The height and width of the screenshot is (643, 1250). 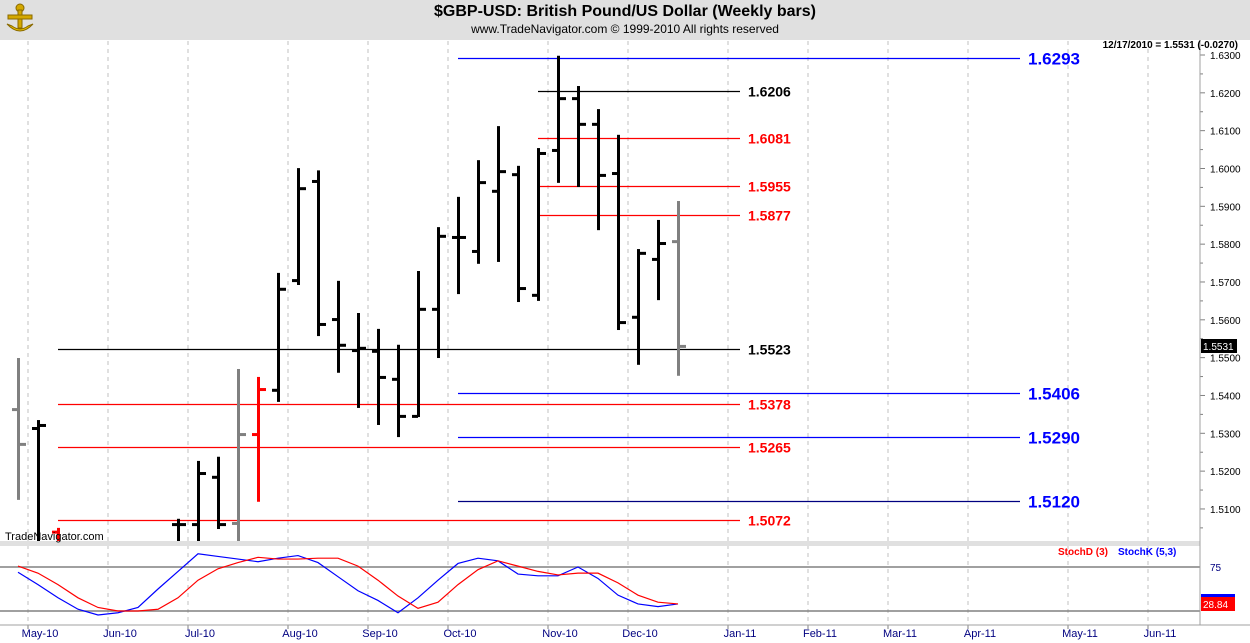 I want to click on level-label: 1.5955, so click(x=769, y=187).